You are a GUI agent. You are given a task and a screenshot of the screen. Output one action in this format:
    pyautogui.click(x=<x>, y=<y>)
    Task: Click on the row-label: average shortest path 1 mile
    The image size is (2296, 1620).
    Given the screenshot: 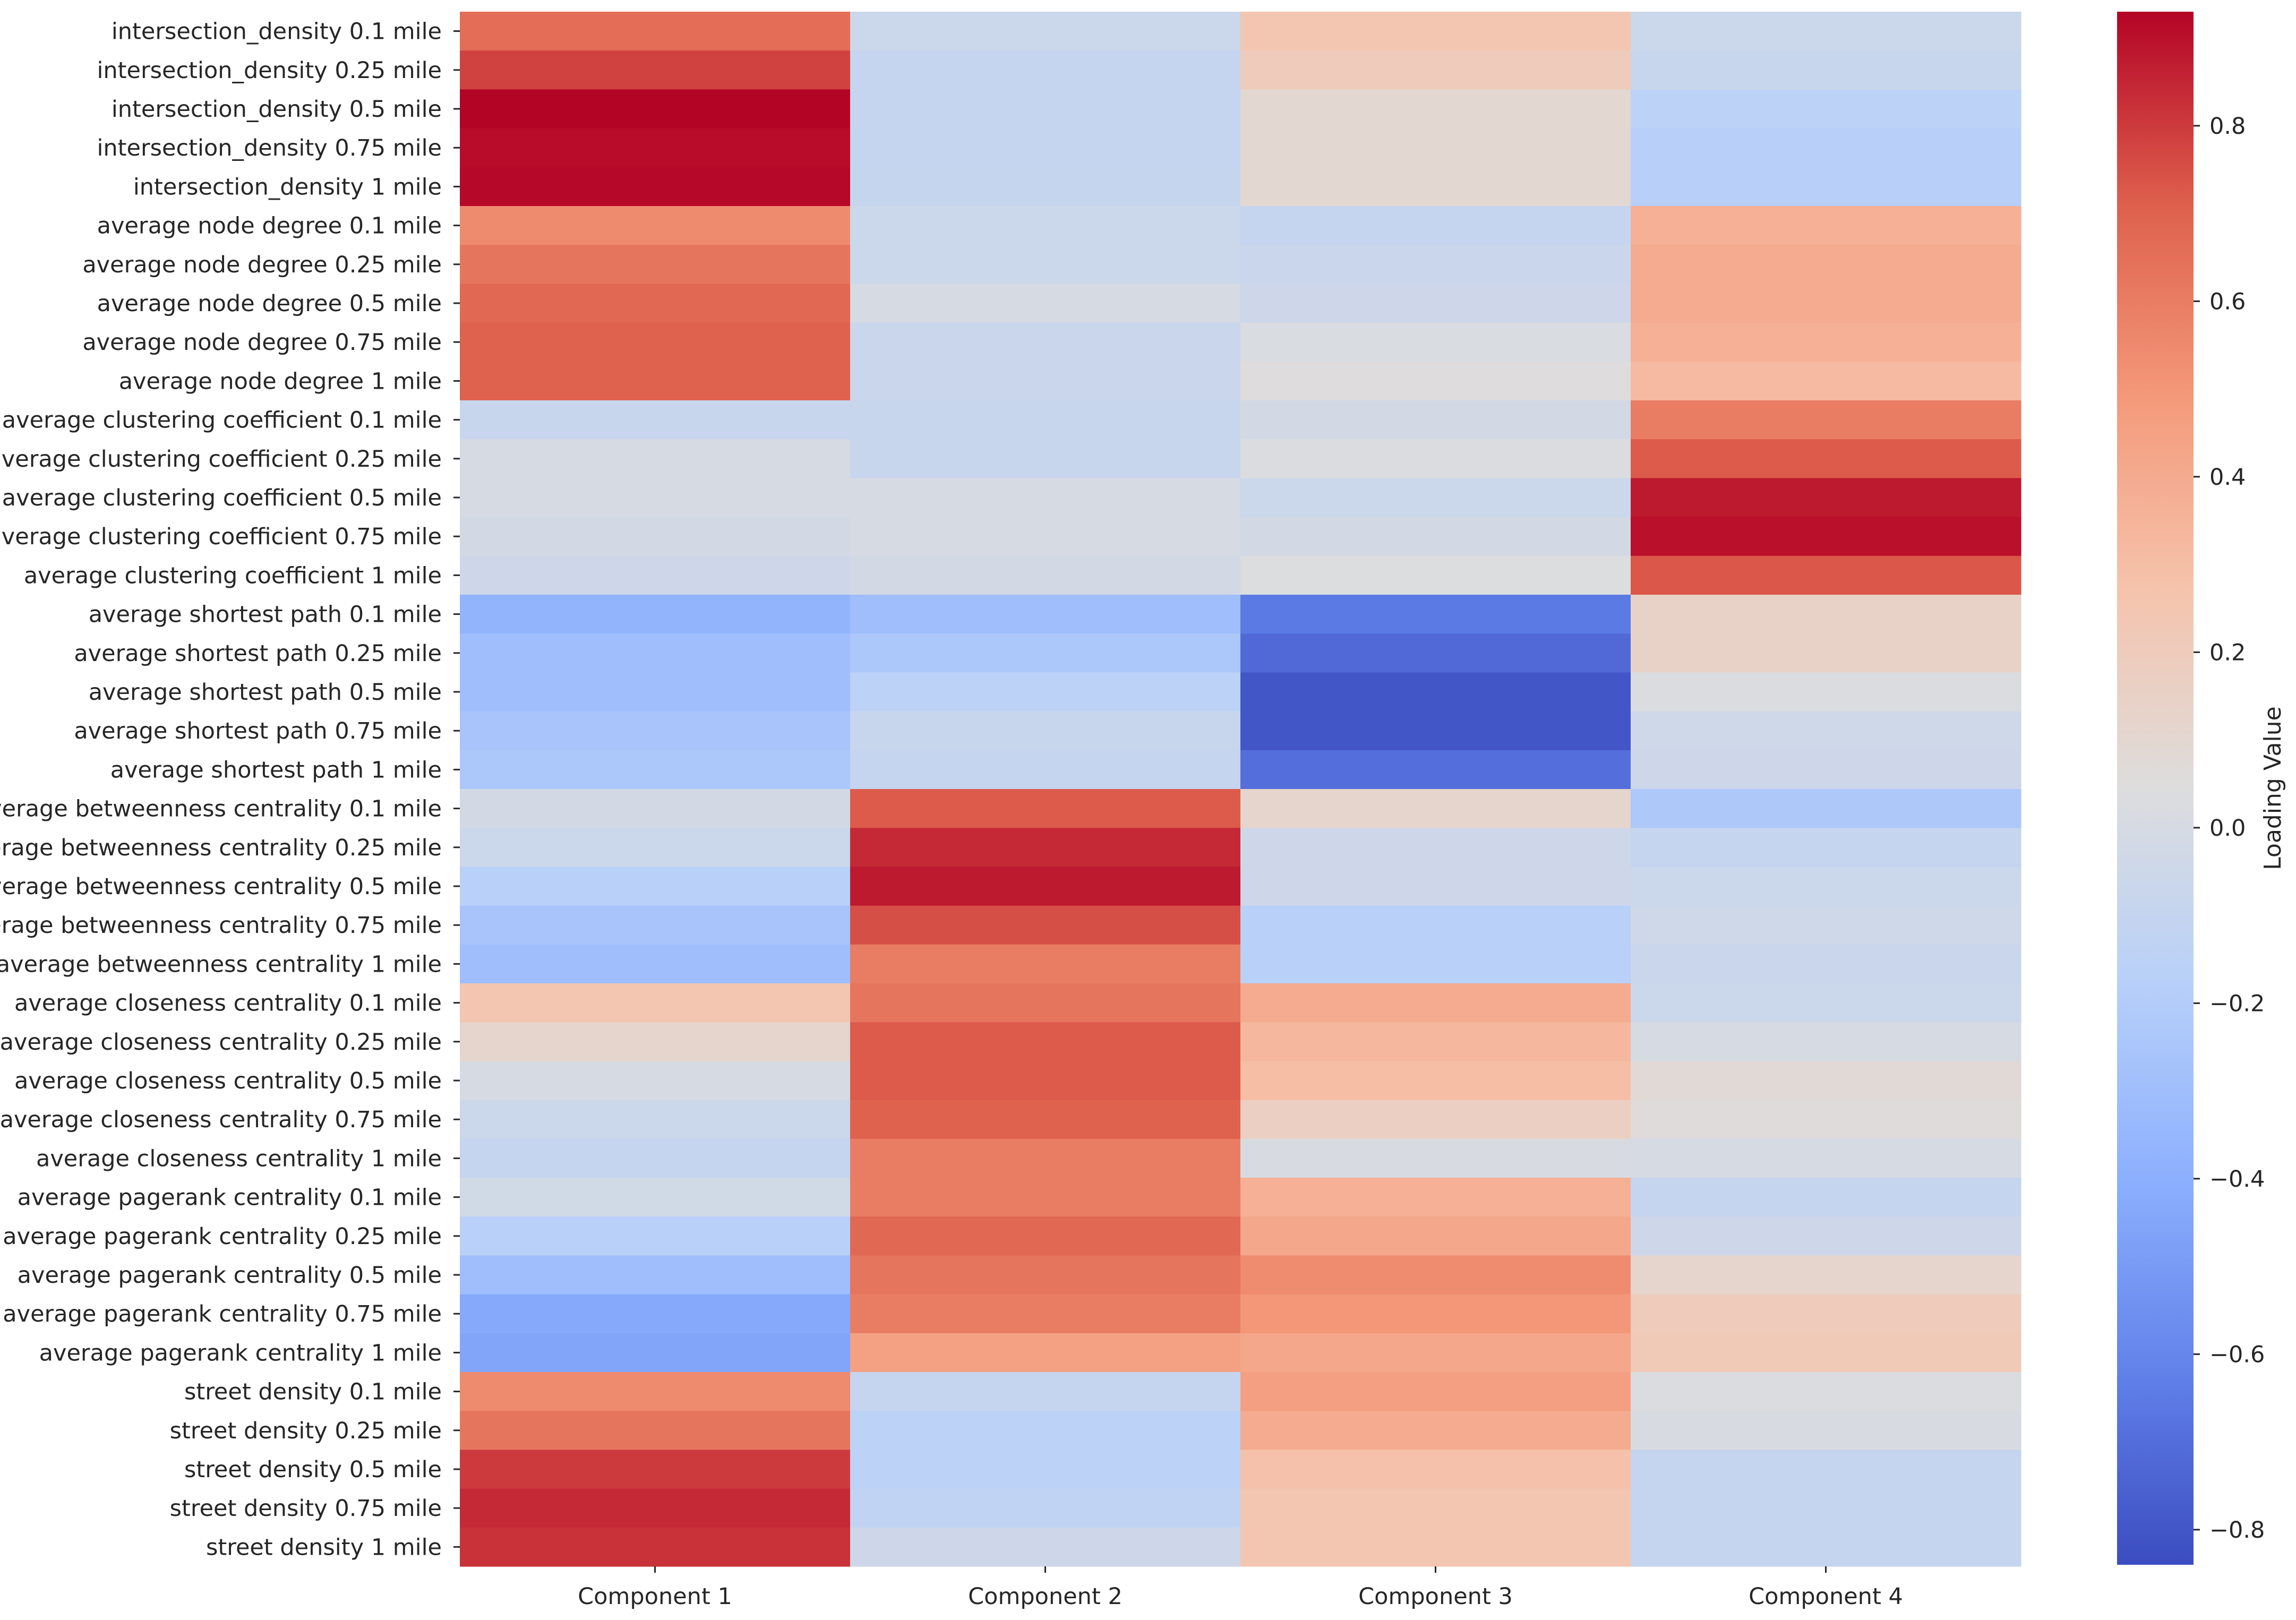 What is the action you would take?
    pyautogui.click(x=276, y=770)
    